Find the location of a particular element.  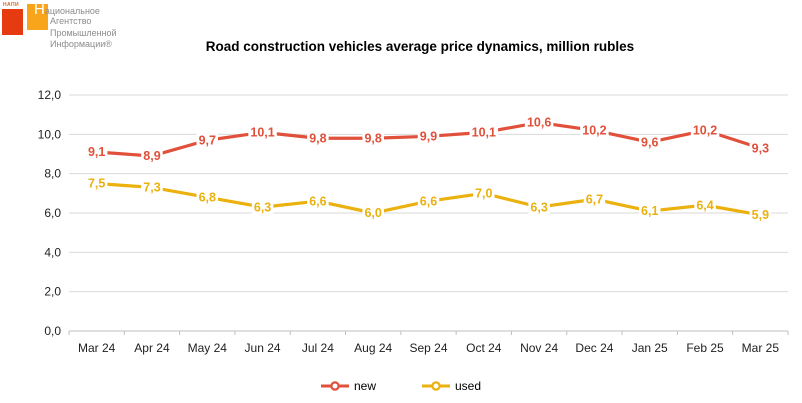

data-label-used: 7,0 is located at coordinates (483, 194).